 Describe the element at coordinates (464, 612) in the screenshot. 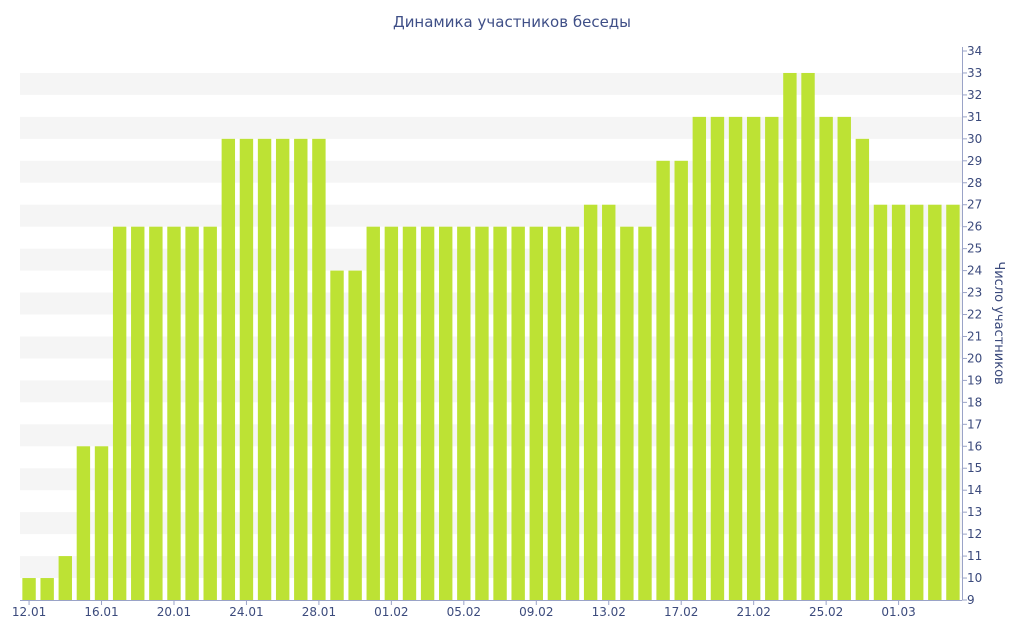

I see `x-tick-label: 05.02` at that location.